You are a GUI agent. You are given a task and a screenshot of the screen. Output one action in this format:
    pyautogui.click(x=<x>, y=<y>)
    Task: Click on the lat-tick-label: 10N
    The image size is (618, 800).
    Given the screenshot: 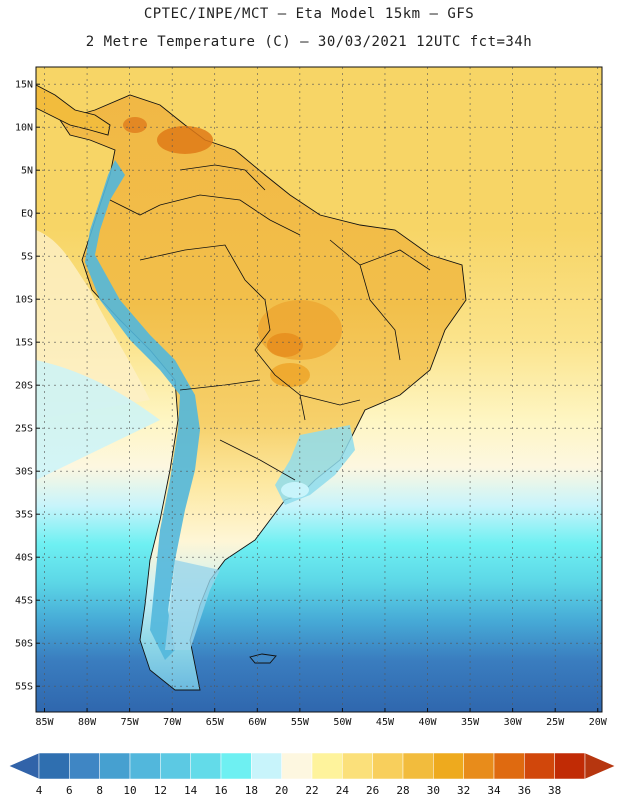 What is the action you would take?
    pyautogui.click(x=24, y=128)
    